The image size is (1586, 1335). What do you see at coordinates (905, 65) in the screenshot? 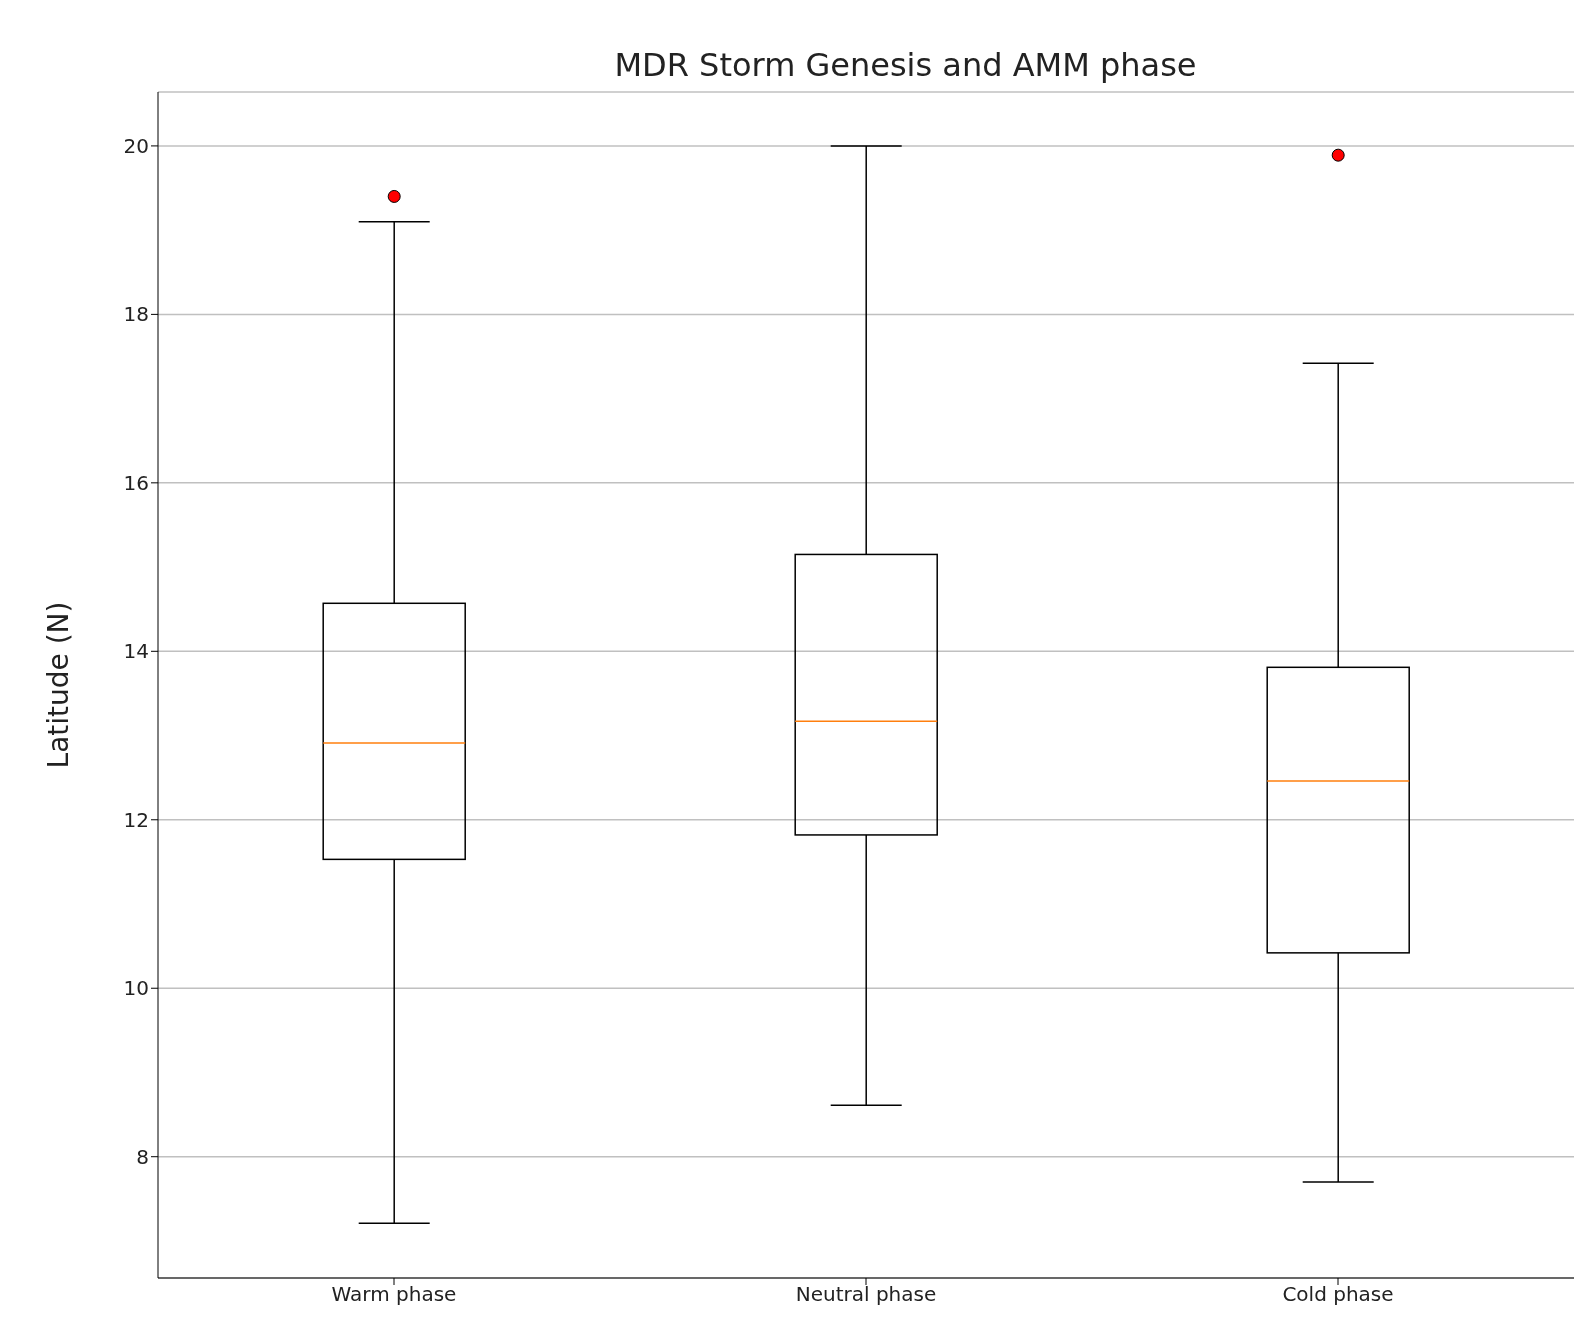
I see `chart-title: MDR Storm Genesis and AMM phase` at bounding box center [905, 65].